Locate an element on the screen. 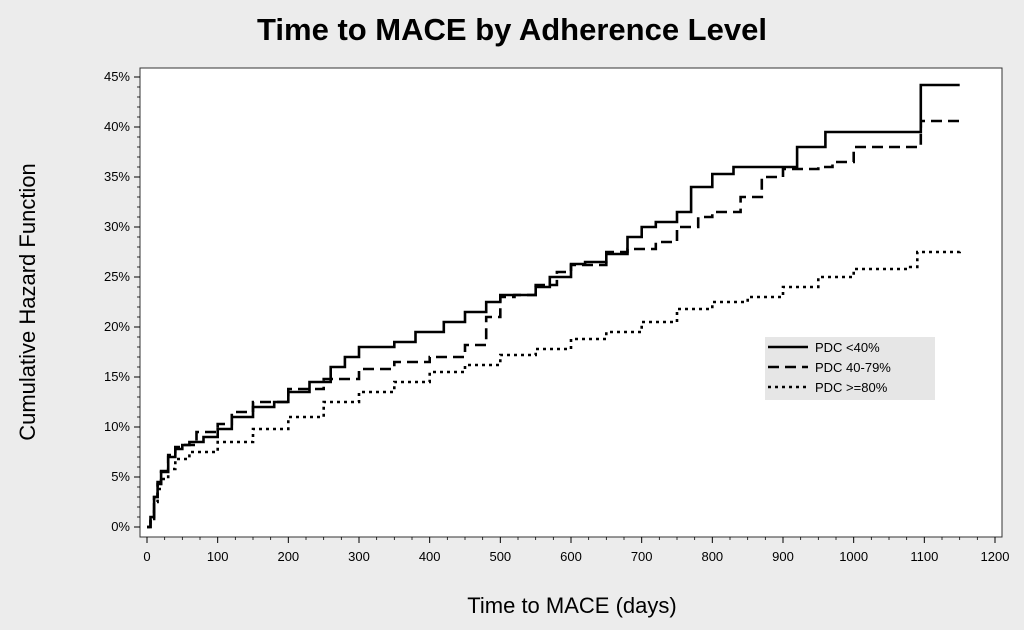 The height and width of the screenshot is (630, 1024). y-tick-label: 15% is located at coordinates (117, 376).